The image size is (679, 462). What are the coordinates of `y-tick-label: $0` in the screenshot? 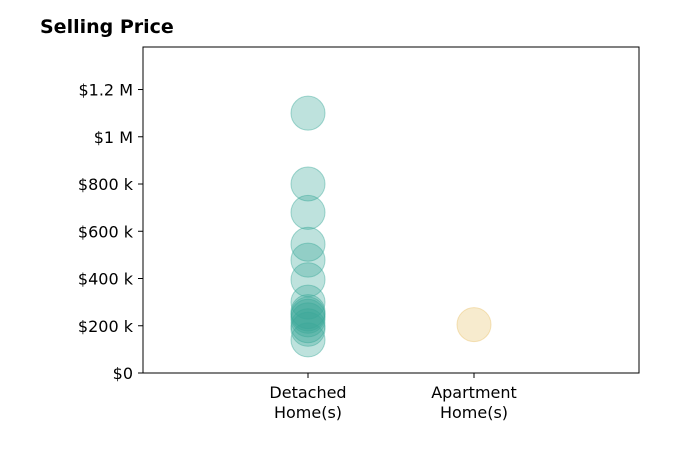 It's located at (123, 373).